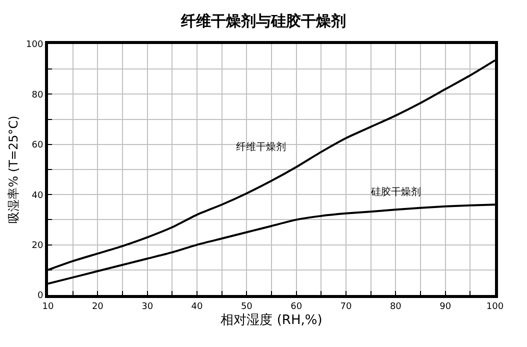 This screenshot has height=347, width=527. Describe the element at coordinates (296, 307) in the screenshot. I see `x-tick-label: 60` at that location.